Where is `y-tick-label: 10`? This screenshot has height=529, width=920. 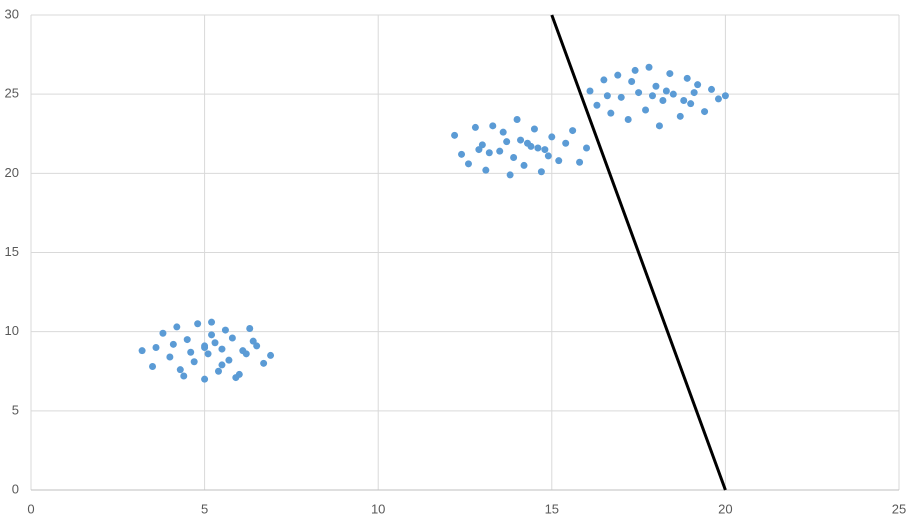
y-tick-label: 10 is located at coordinates (12, 330).